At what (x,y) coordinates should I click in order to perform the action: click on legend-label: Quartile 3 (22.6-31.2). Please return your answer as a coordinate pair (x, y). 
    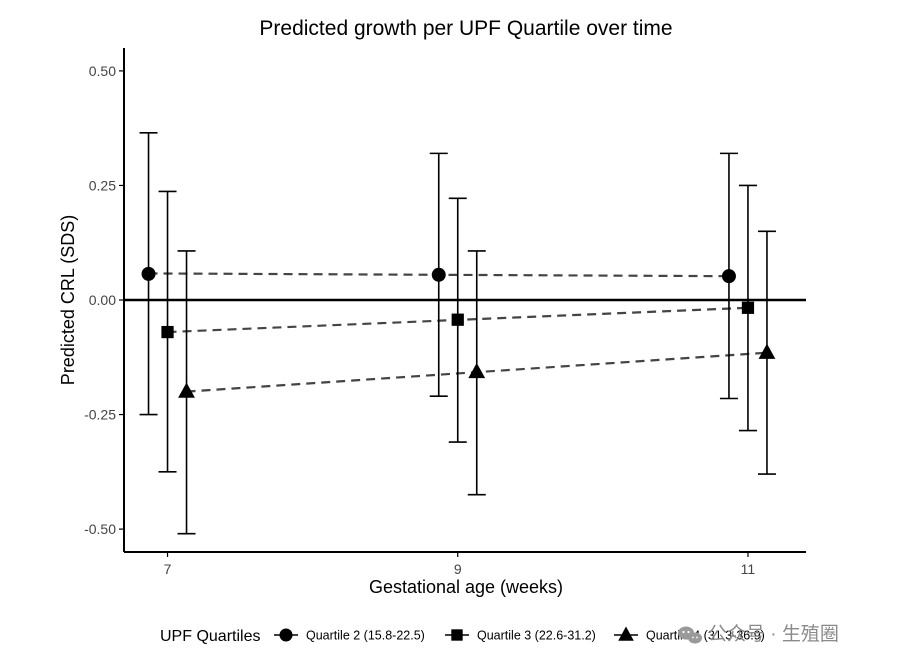
    Looking at the image, I should click on (536, 636).